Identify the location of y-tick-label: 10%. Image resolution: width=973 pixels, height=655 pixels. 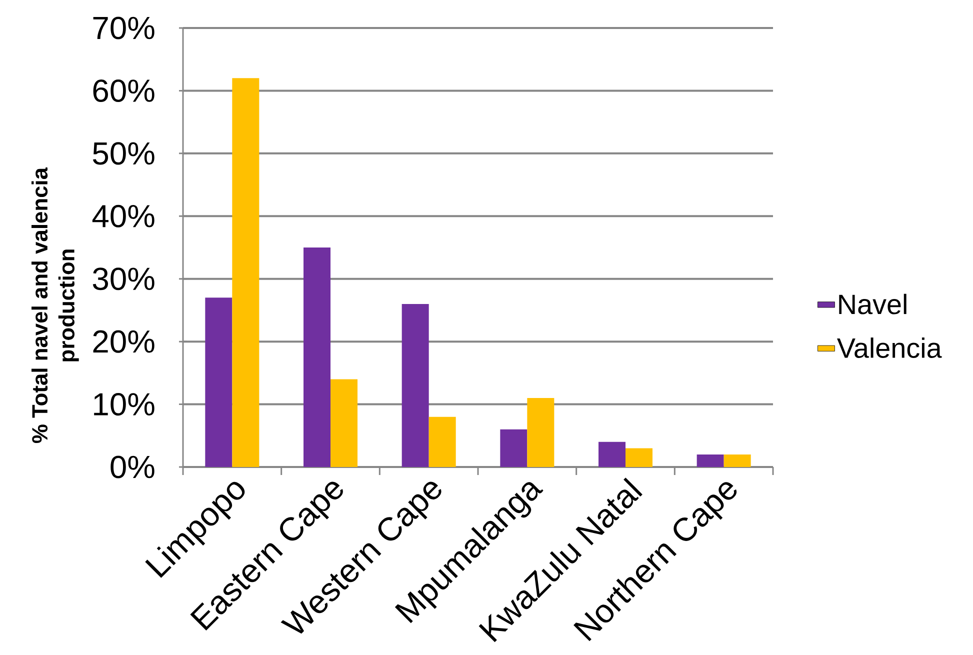
(124, 404).